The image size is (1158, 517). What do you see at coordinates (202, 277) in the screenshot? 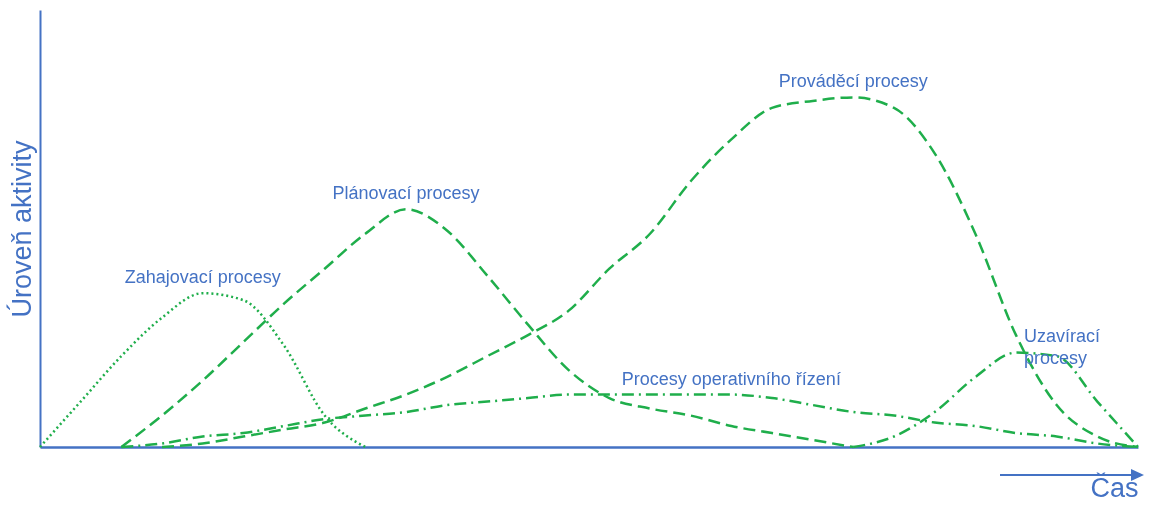
I see `series-label: Zahajovací procesy` at bounding box center [202, 277].